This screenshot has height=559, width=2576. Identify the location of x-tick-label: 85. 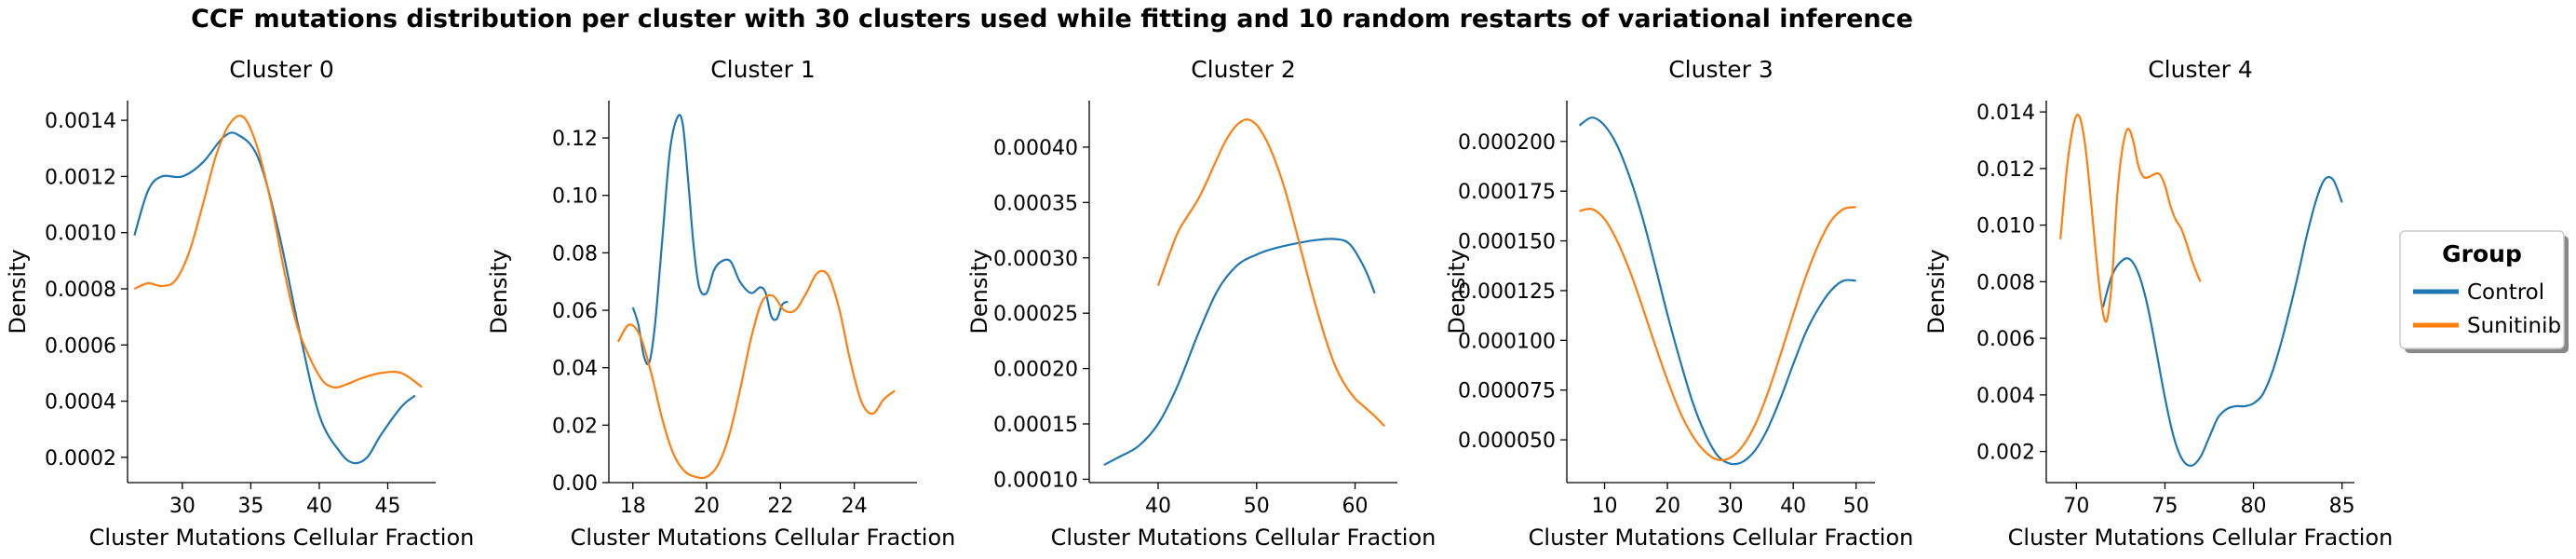
(2342, 506).